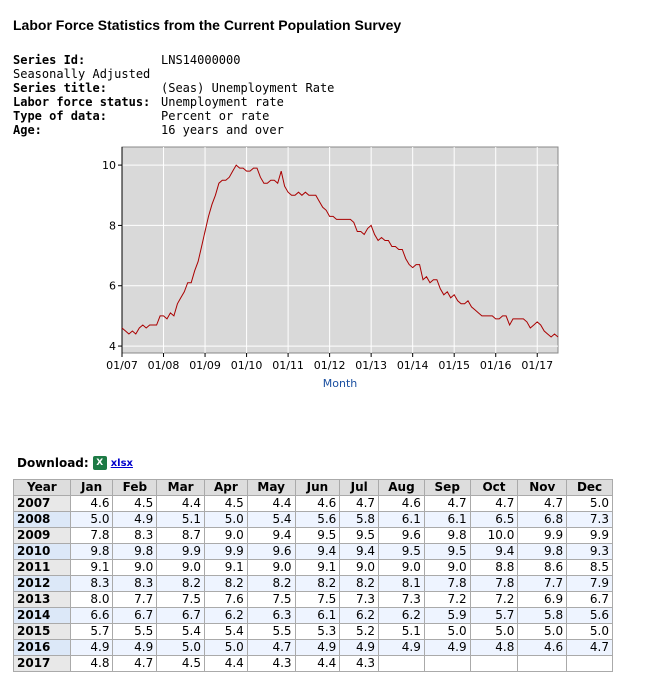  Describe the element at coordinates (42, 519) in the screenshot. I see `year-cell: 2008` at that location.